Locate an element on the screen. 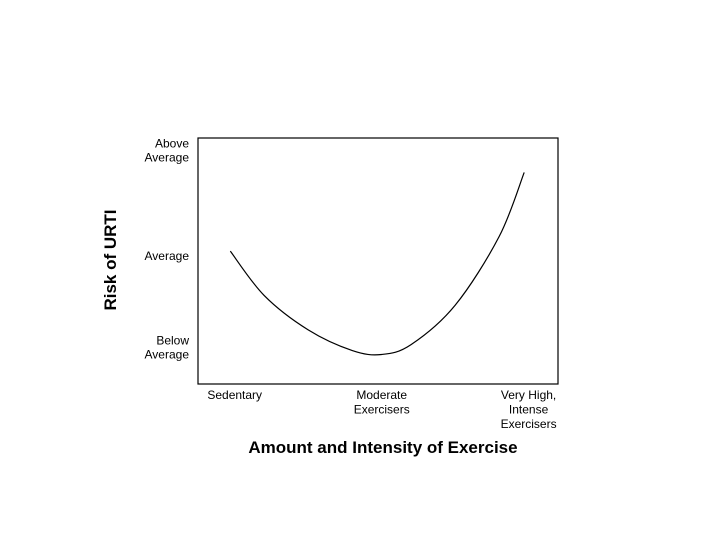 This screenshot has height=540, width=720. y-tick-label: Average is located at coordinates (167, 256).